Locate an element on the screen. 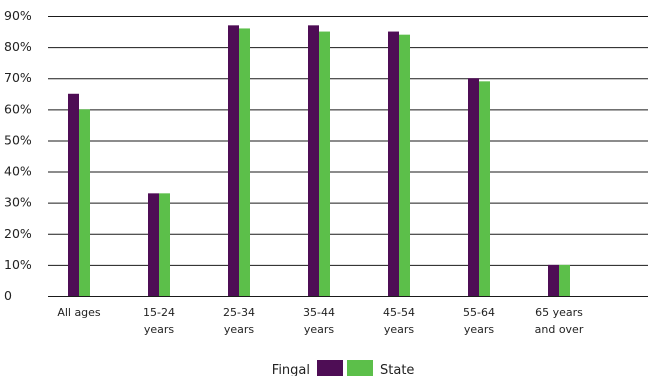 This screenshot has width=648, height=380. x-tick-label: 65 years is located at coordinates (559, 312).